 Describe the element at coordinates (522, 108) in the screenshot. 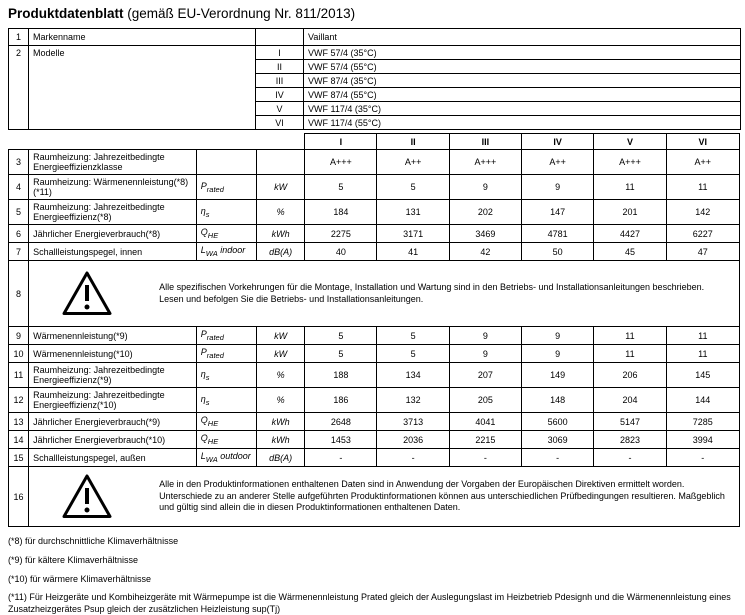

I see `model-name: VWF 117/4 (35°C)` at that location.